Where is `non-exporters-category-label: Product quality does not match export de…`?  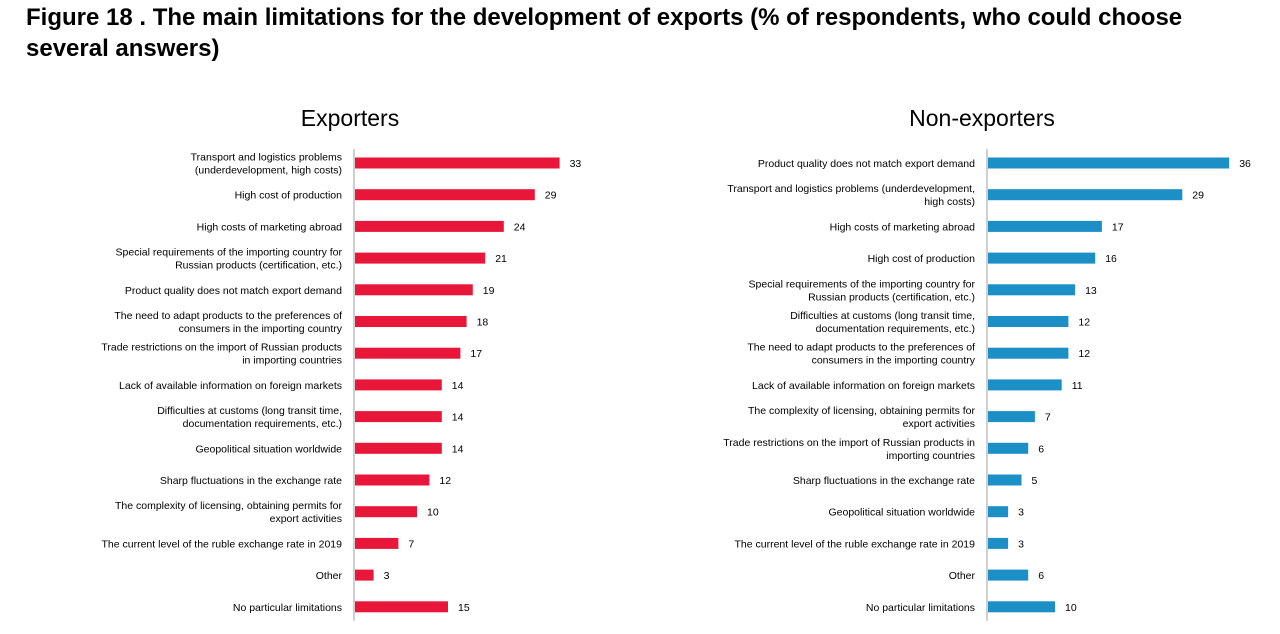
non-exporters-category-label: Product quality does not match export de… is located at coordinates (866, 164).